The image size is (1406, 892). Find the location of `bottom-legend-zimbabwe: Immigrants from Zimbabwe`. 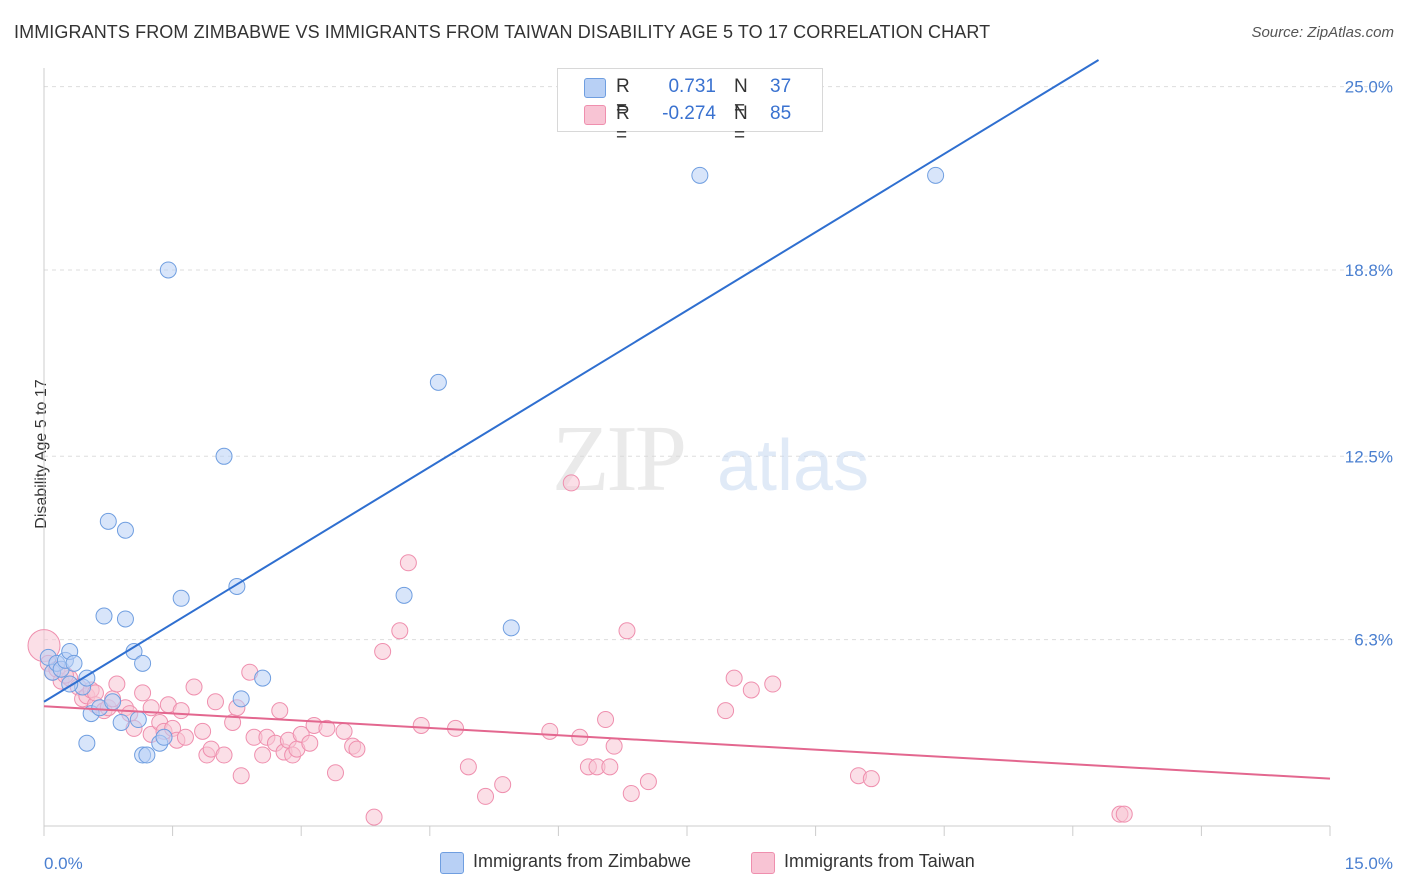

bottom-legend-zimbabwe: Immigrants from Zimbabwe is located at coordinates (582, 861).